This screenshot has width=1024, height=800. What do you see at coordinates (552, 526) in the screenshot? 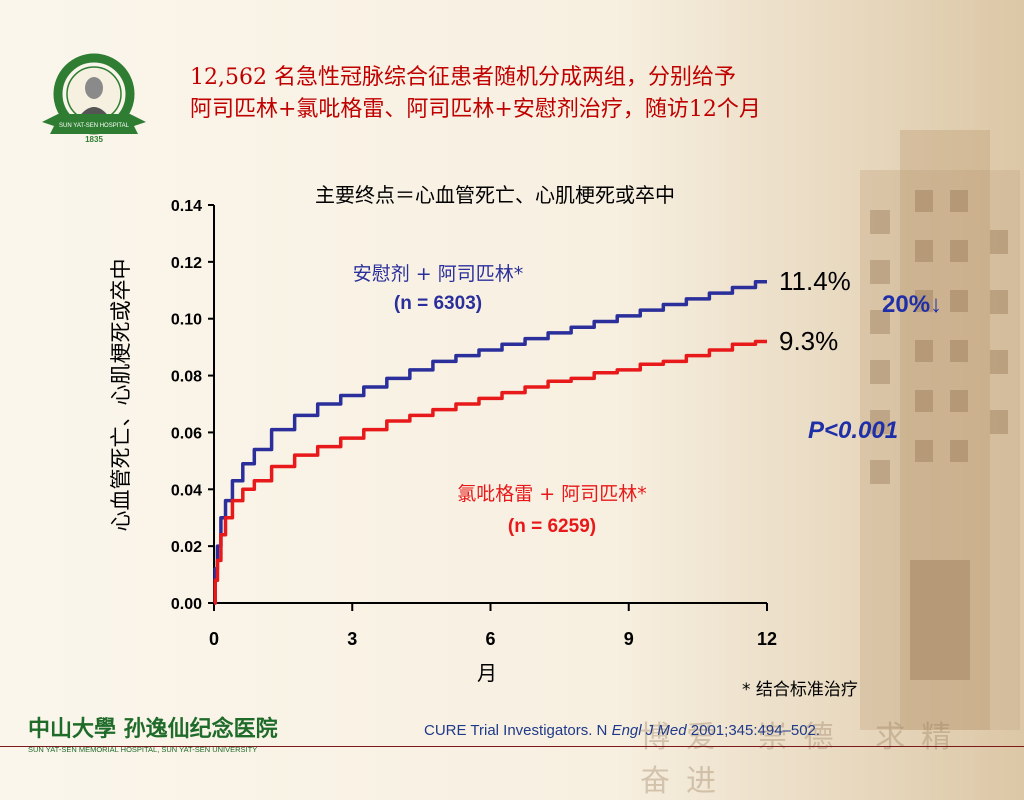
I see `clopidogrel-n-label: (n = 6259)` at bounding box center [552, 526].